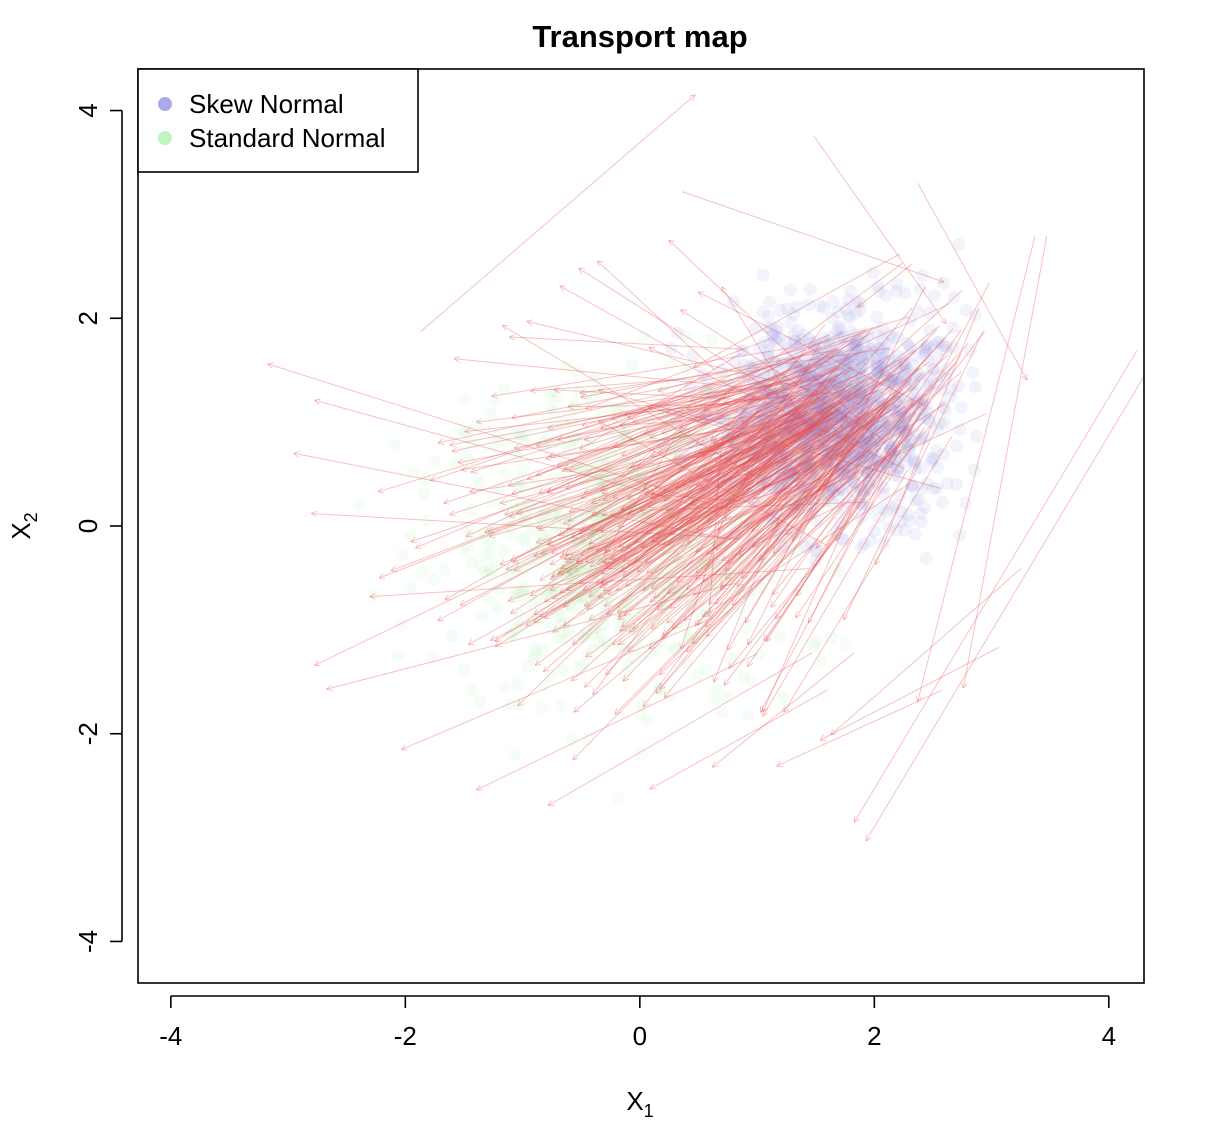 The height and width of the screenshot is (1121, 1220). Describe the element at coordinates (640, 1036) in the screenshot. I see `x-tick-label: 0` at that location.